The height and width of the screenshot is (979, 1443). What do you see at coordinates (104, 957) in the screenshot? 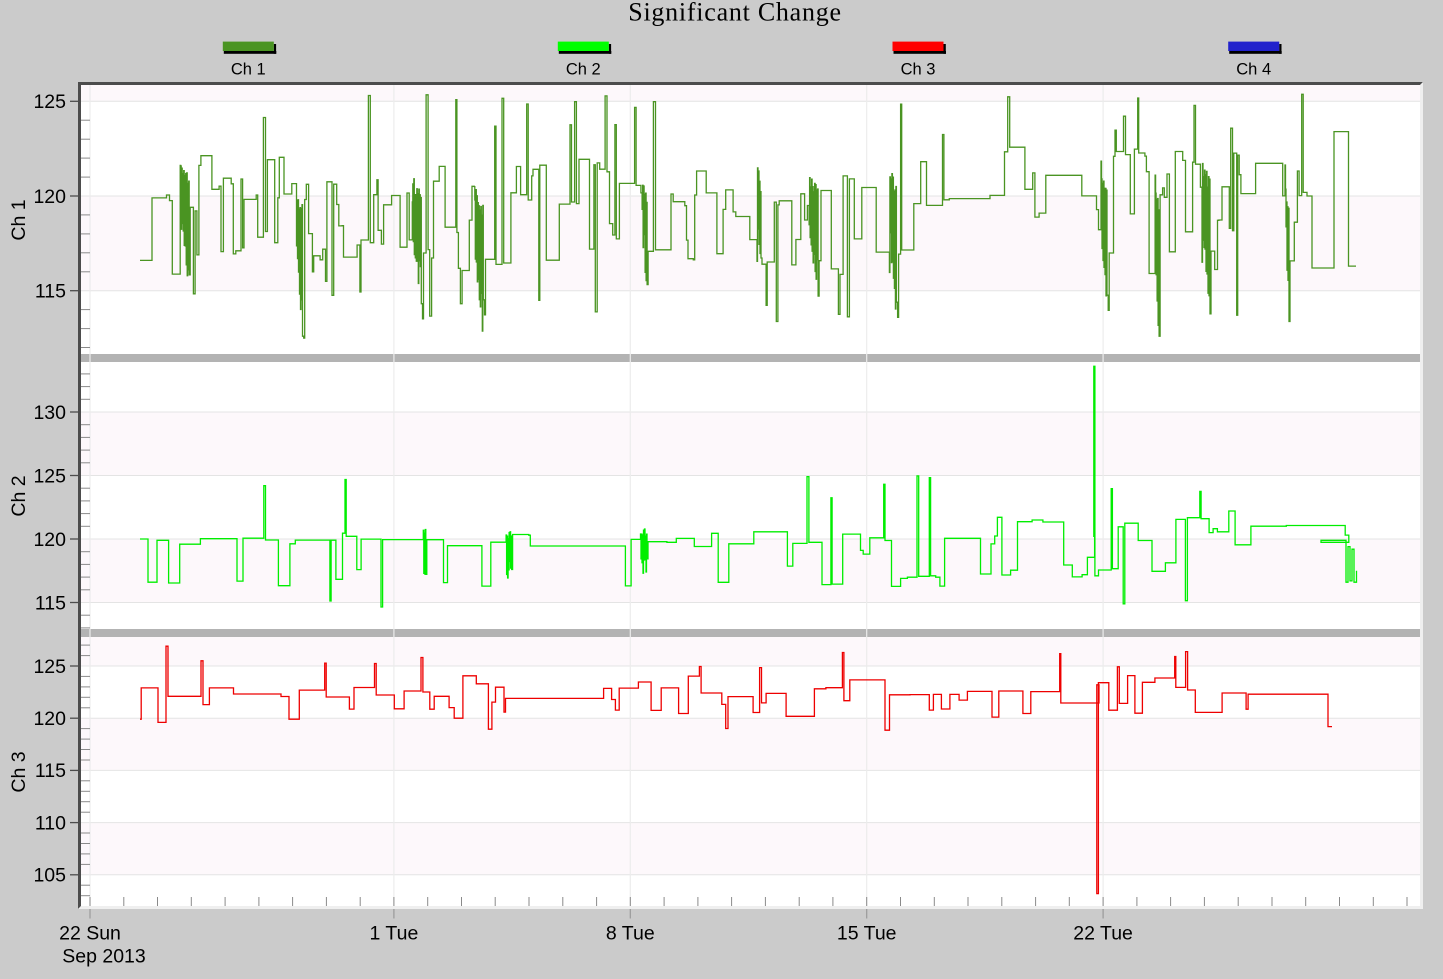
I see `svg-text: Sep 2013` at bounding box center [104, 957].